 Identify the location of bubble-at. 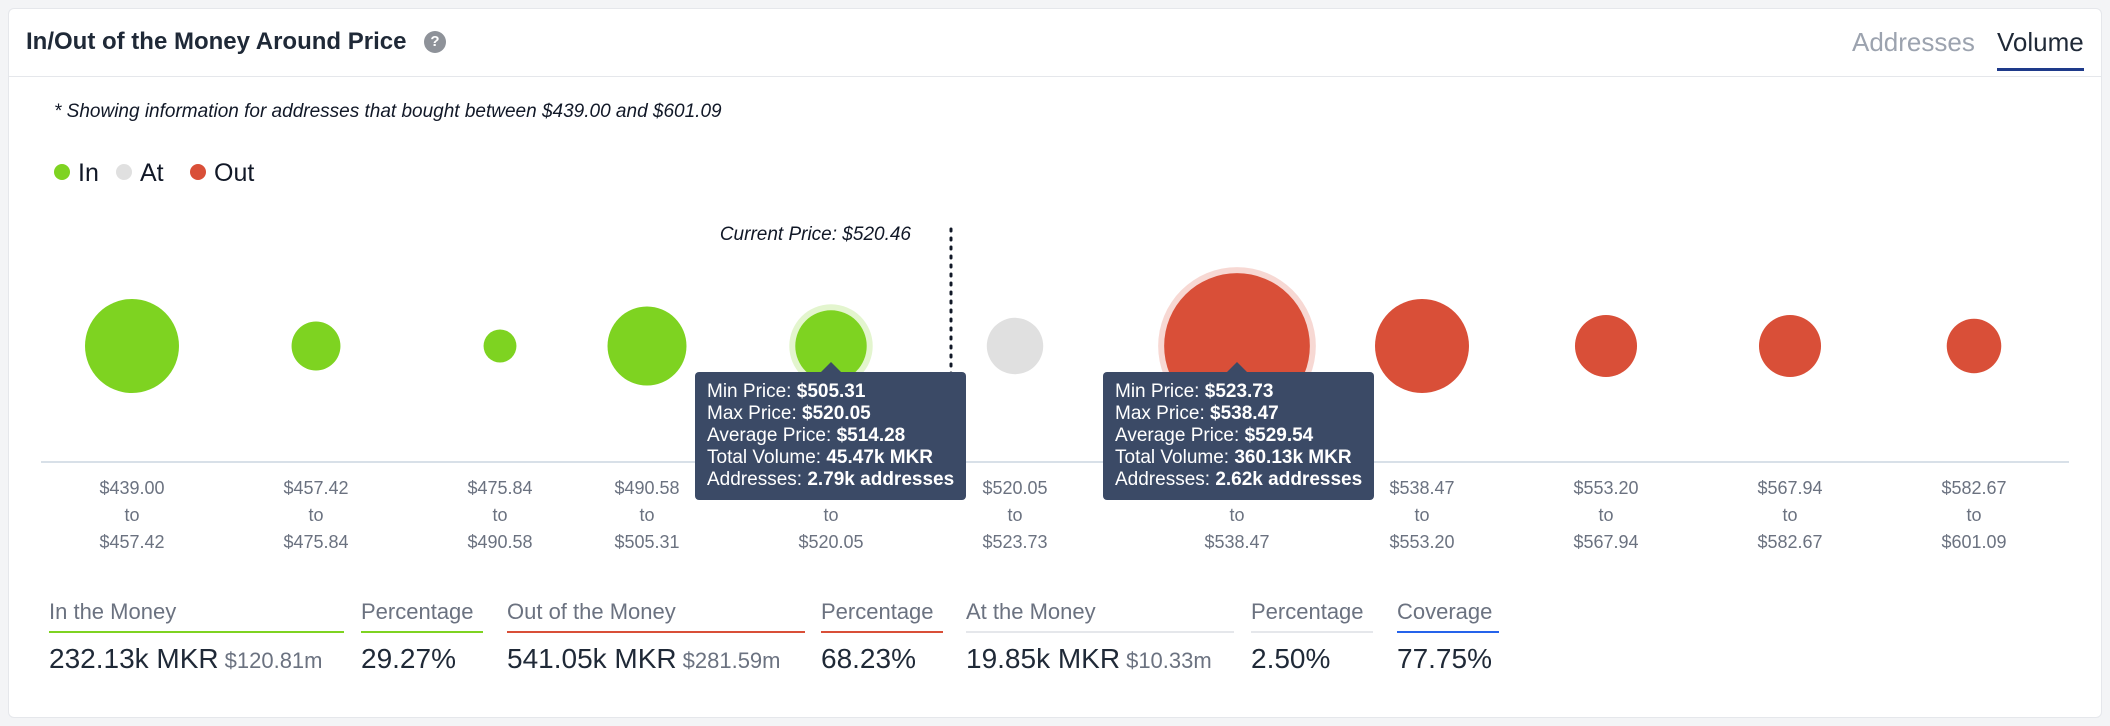
(1015, 346).